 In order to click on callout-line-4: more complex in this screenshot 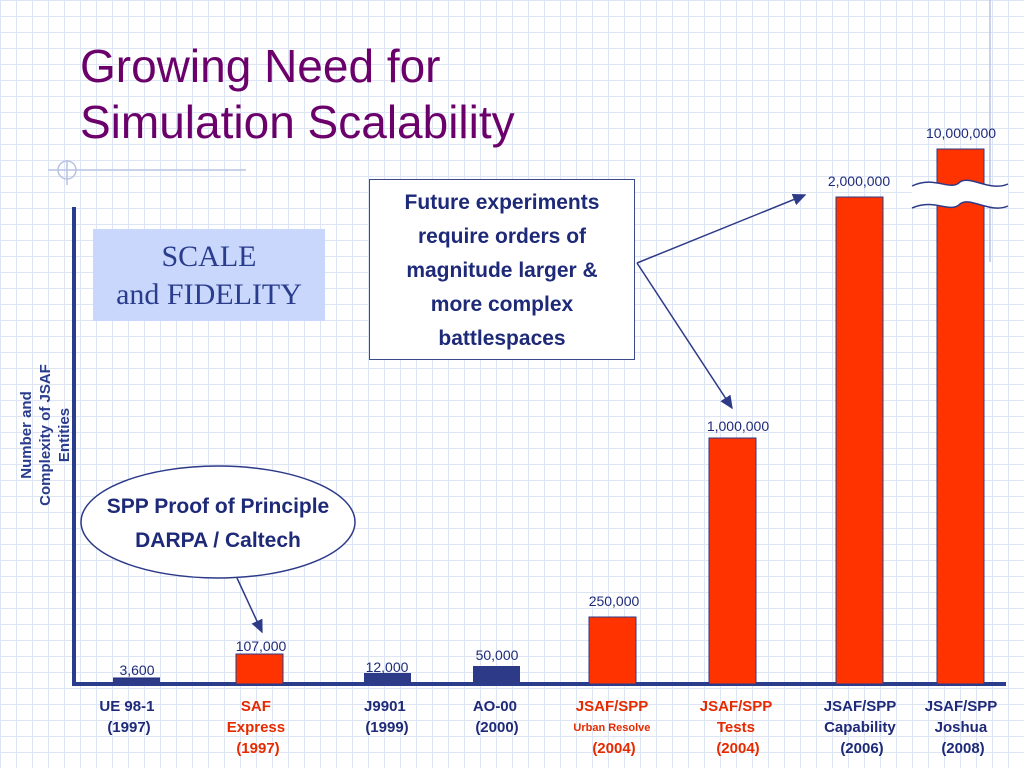, I will do `click(502, 304)`.